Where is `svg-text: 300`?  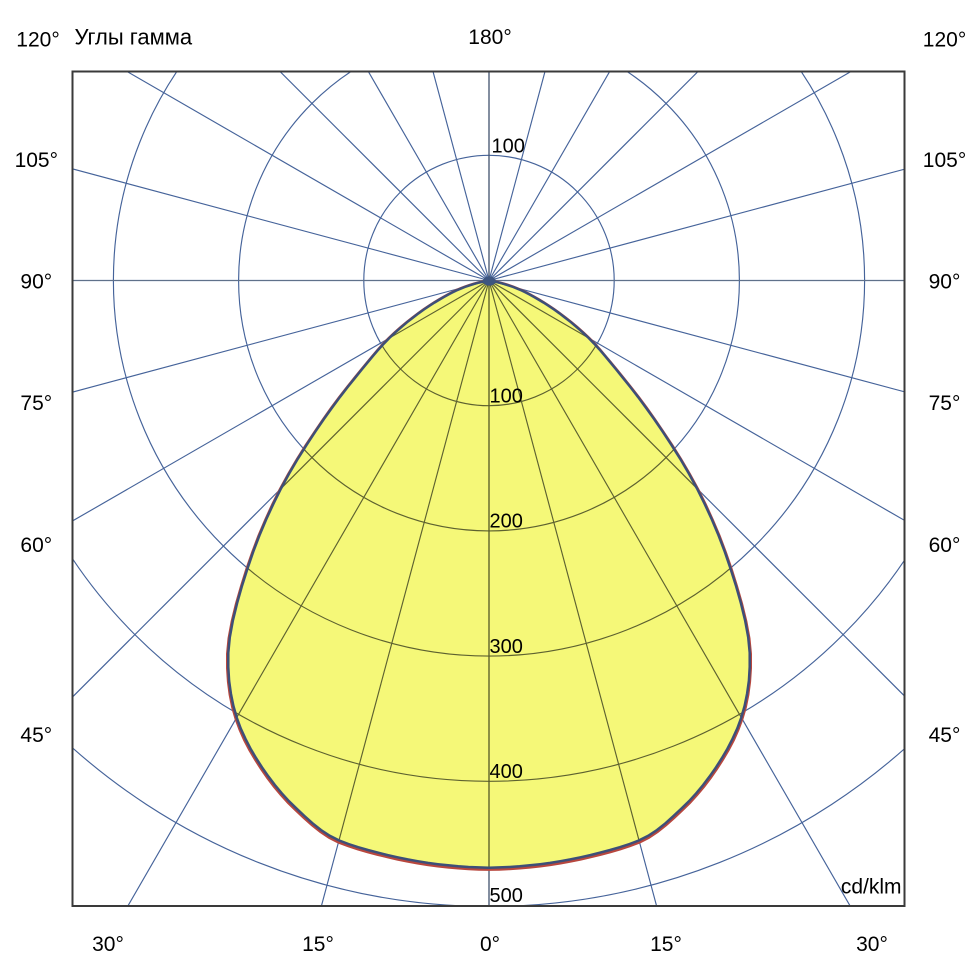 svg-text: 300 is located at coordinates (506, 647).